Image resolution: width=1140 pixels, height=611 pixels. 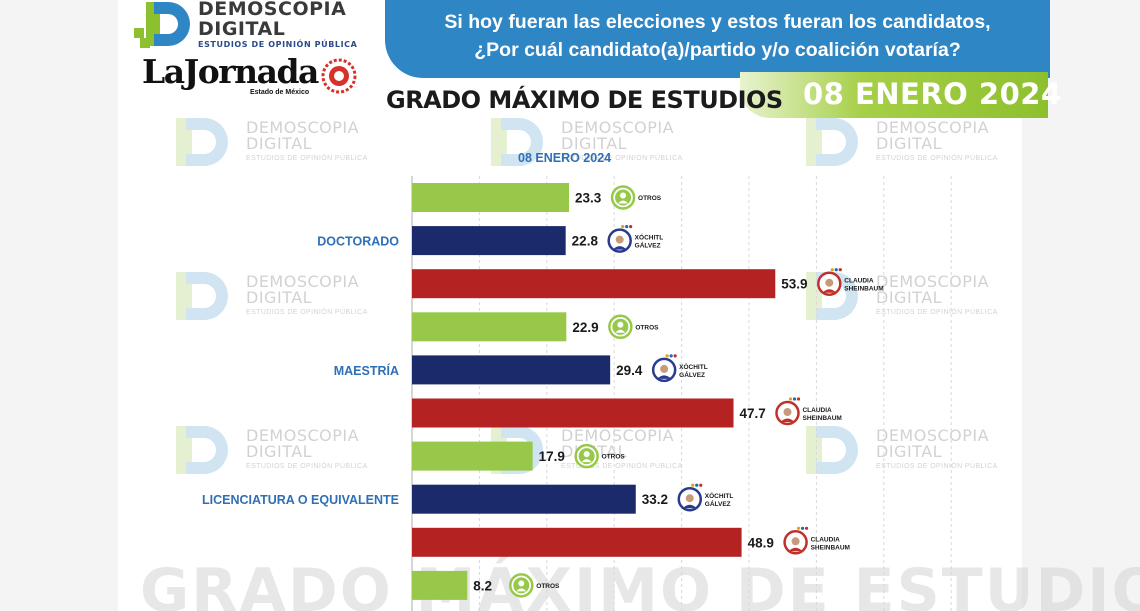 I want to click on data-label: 53.9, so click(x=794, y=284).